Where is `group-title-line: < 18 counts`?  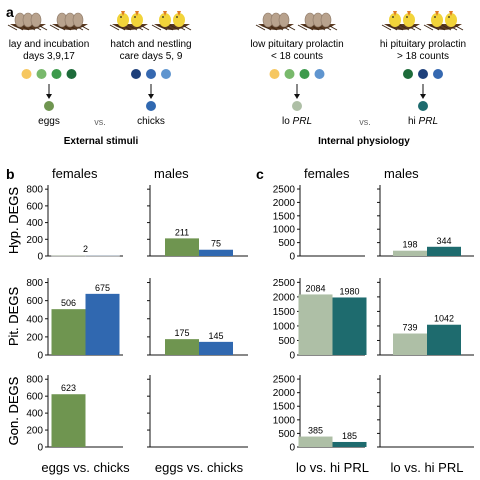
group-title-line: < 18 counts is located at coordinates (297, 56).